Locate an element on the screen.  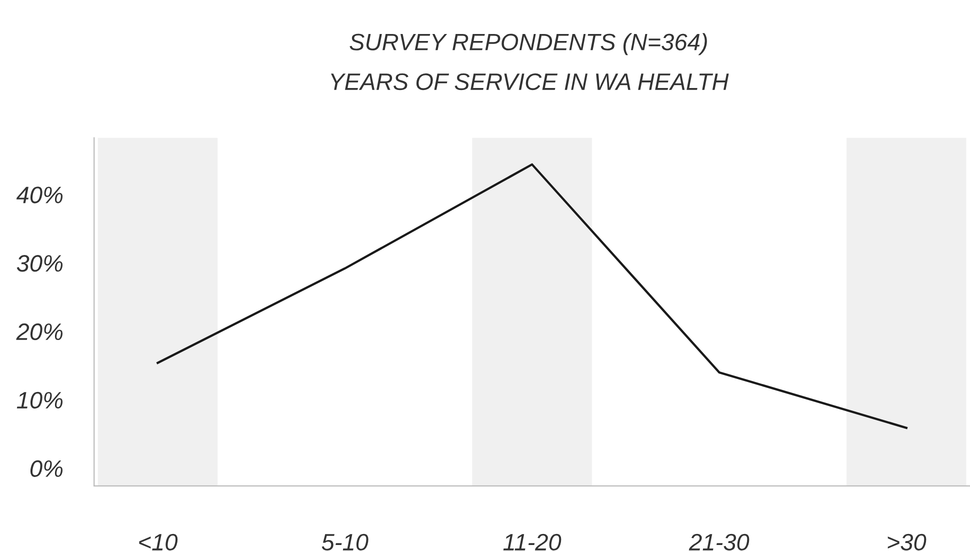
x-tick-label: 5-10 is located at coordinates (345, 542).